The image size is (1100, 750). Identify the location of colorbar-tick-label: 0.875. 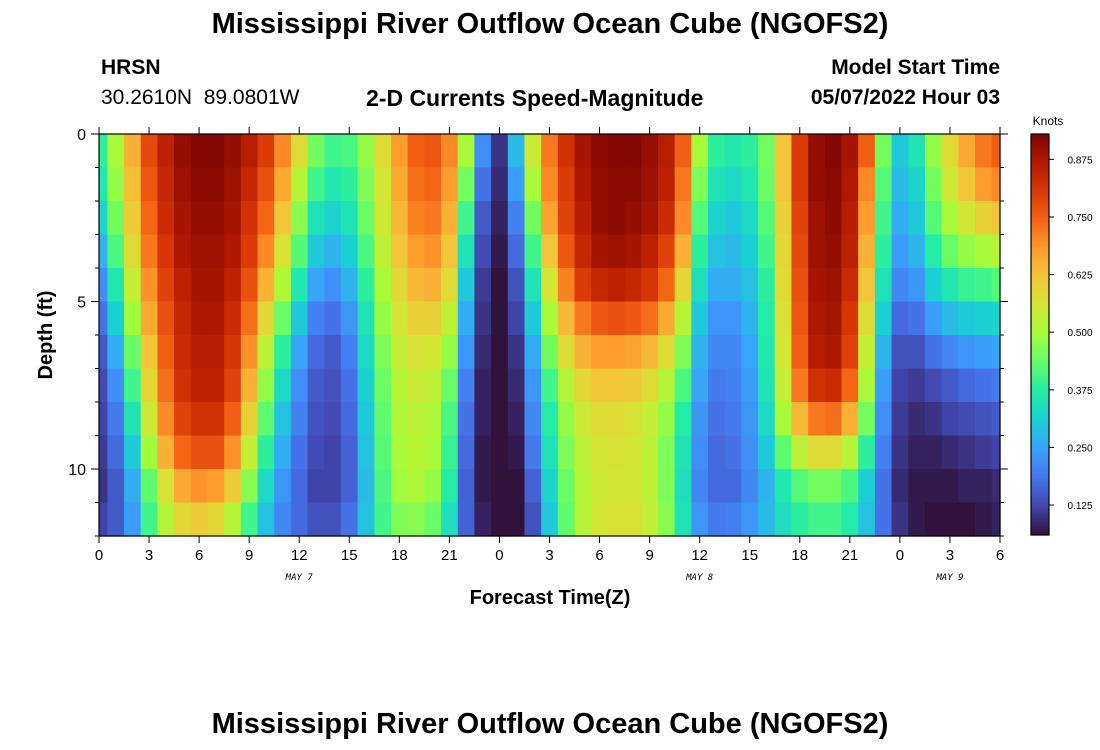
(1079, 160).